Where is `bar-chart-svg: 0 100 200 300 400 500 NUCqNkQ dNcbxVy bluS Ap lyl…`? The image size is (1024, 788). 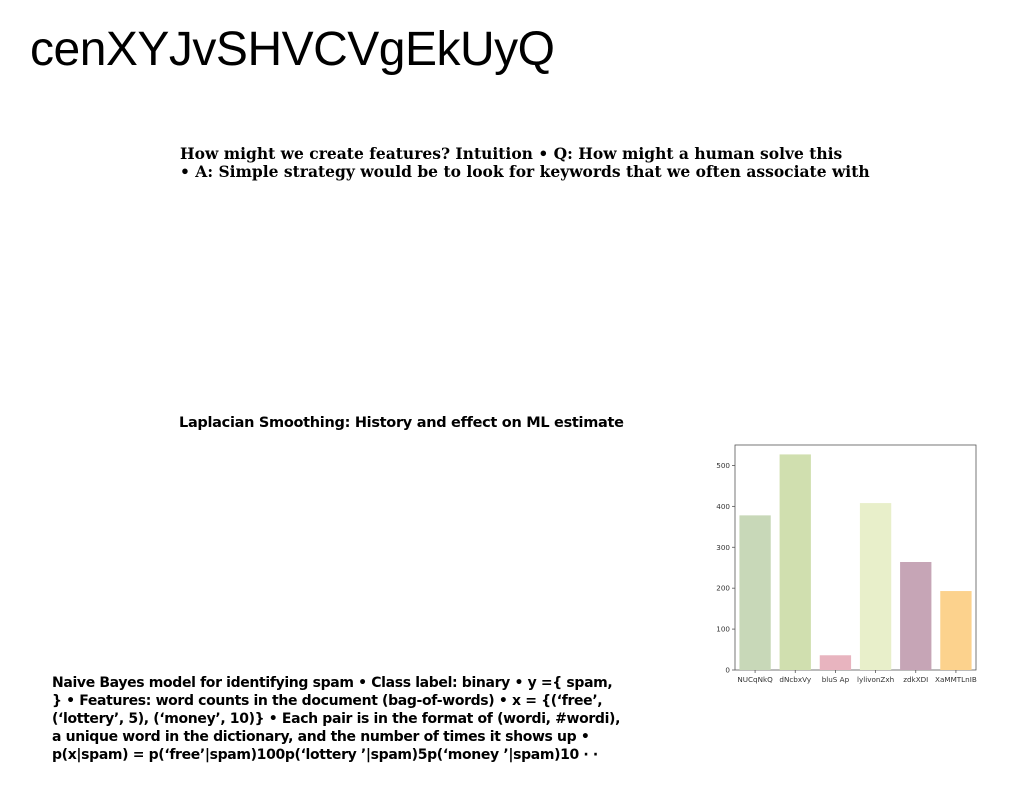 bar-chart-svg: 0 100 200 300 400 500 NUCqNkQ dNcbxVy bluS Ap lyl… is located at coordinates (846, 564).